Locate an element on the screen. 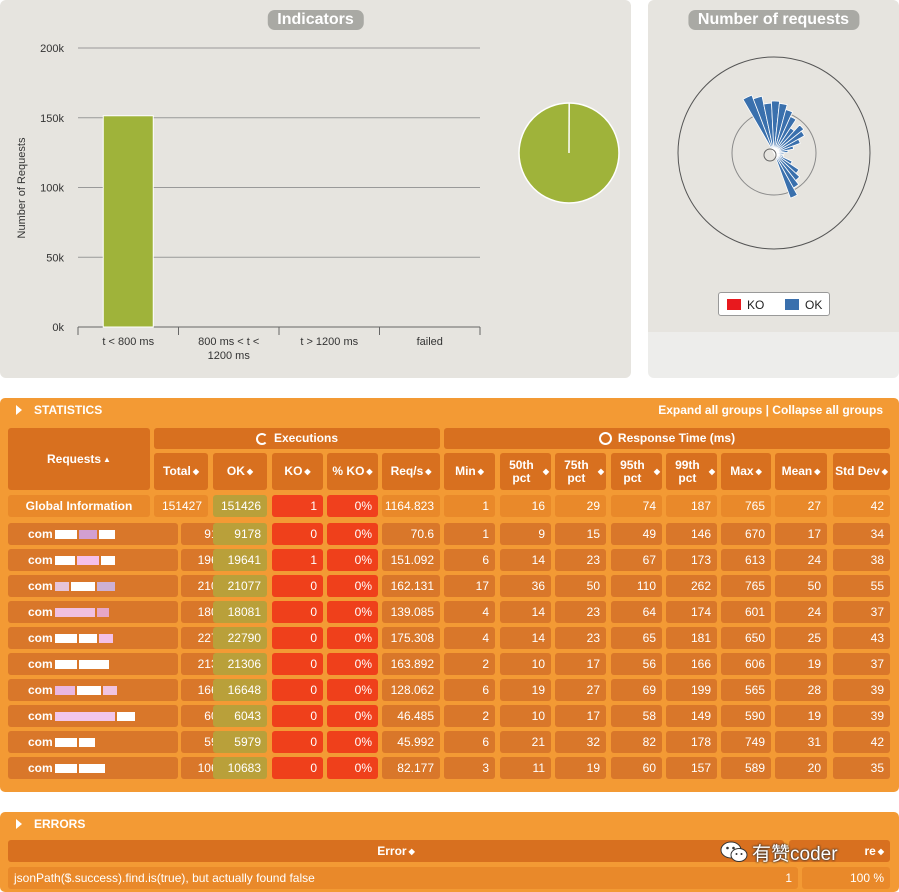  col-50th-pct: 50th pct ◆ is located at coordinates (525, 471).